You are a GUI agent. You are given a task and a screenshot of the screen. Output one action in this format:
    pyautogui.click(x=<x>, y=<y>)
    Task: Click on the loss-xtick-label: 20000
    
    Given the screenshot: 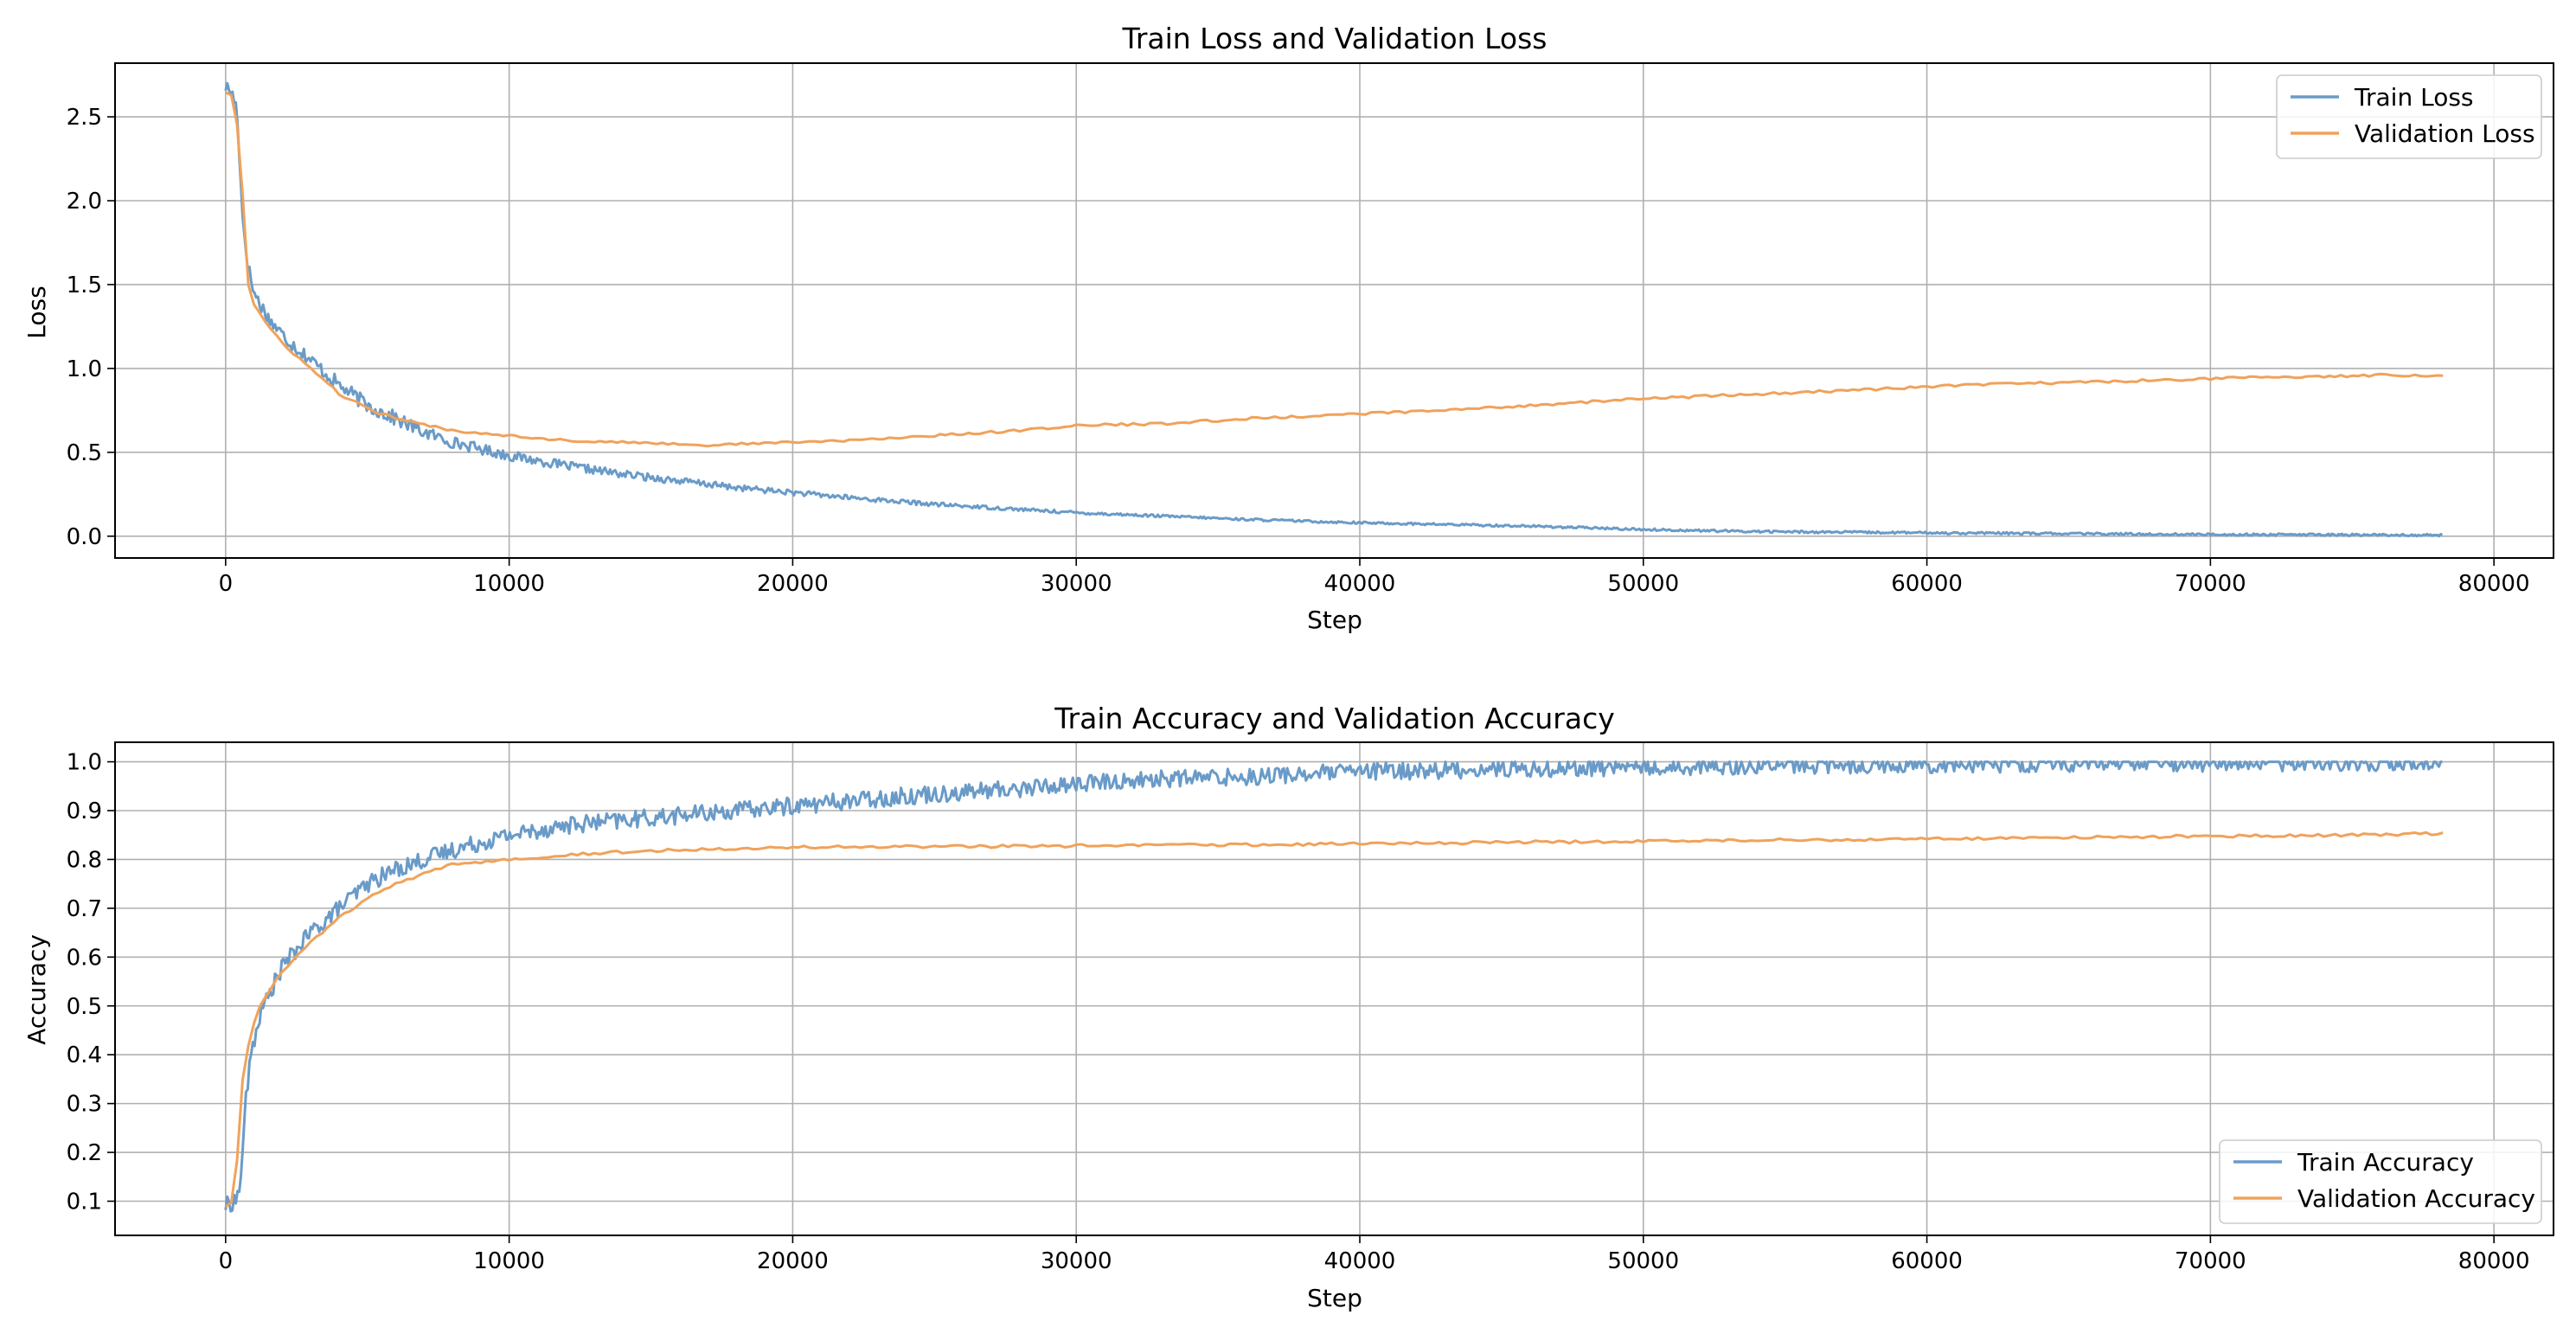 What is the action you would take?
    pyautogui.click(x=793, y=584)
    